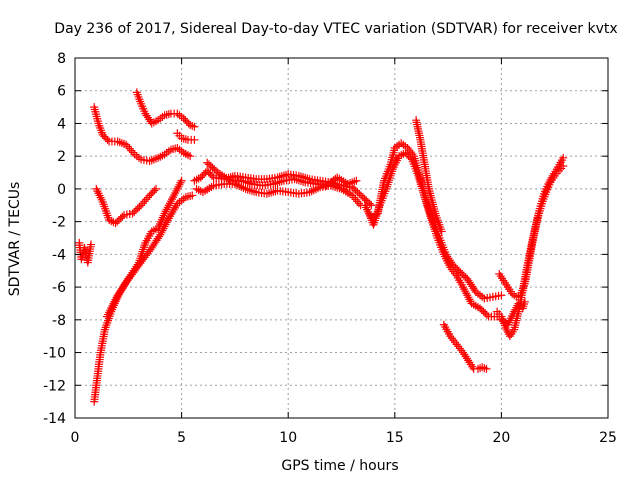 The width and height of the screenshot is (640, 484). I want to click on y-tick-label: 0, so click(61, 190).